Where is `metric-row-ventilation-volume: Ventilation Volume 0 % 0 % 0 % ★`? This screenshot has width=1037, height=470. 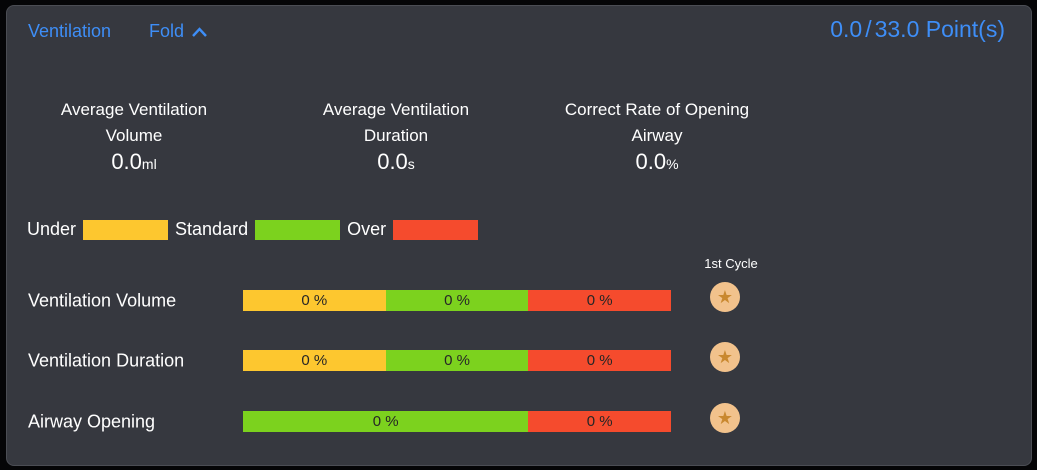 metric-row-ventilation-volume: Ventilation Volume 0 % 0 % 0 % ★ is located at coordinates (519, 297).